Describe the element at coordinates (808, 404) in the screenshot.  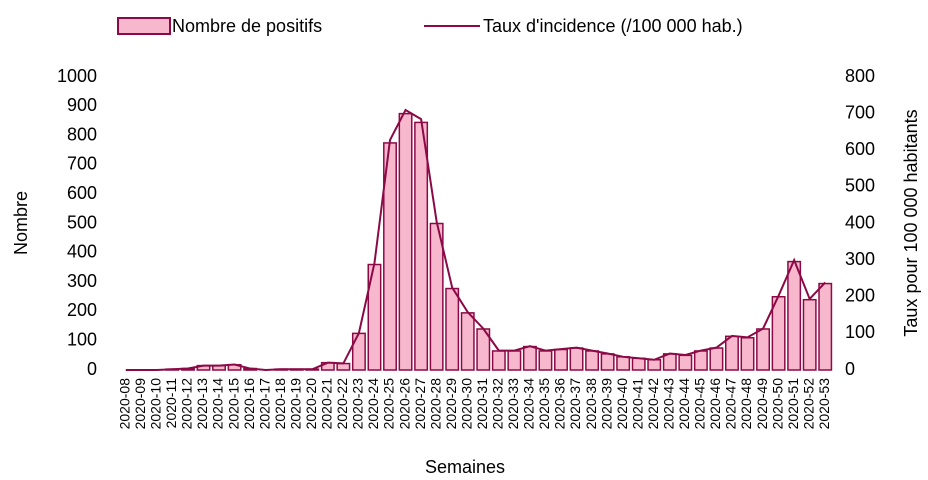
I see `x-tick-label: 2020-52` at that location.